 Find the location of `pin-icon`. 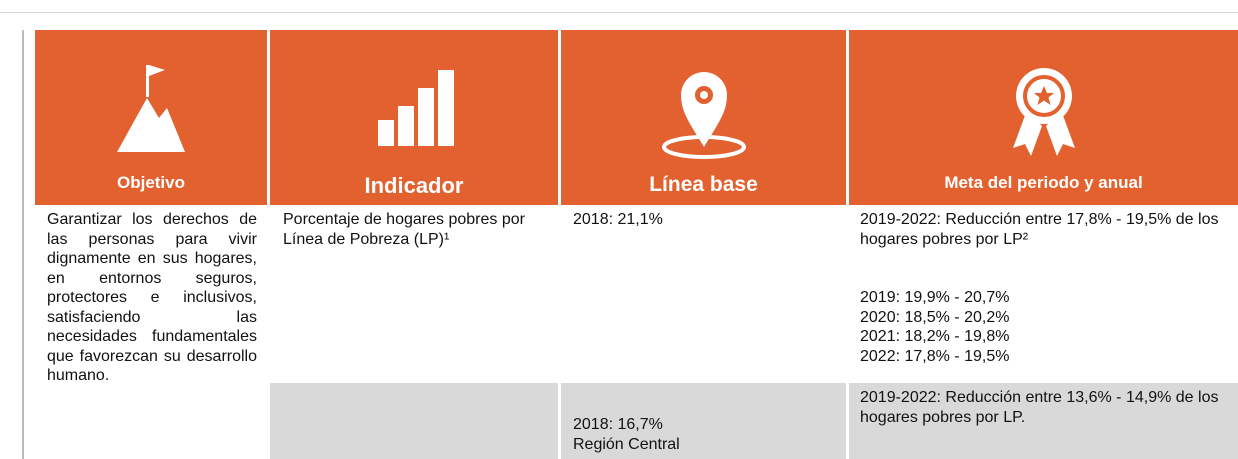

pin-icon is located at coordinates (704, 115).